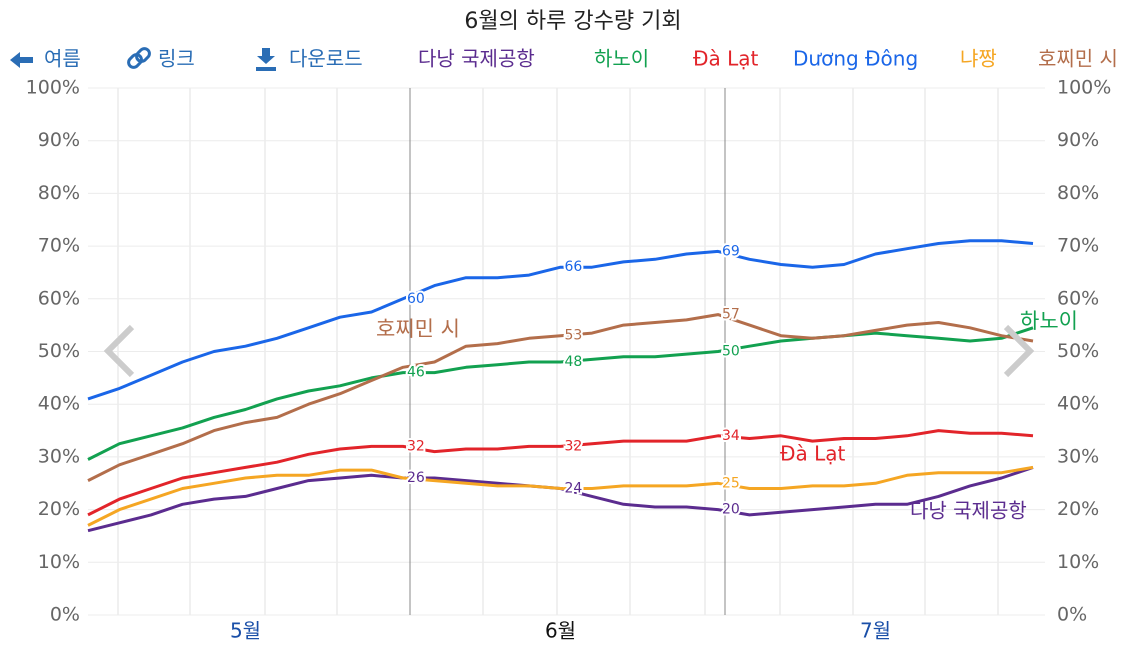 This screenshot has width=1147, height=654. I want to click on y-tick-label: 10%, so click(59, 562).